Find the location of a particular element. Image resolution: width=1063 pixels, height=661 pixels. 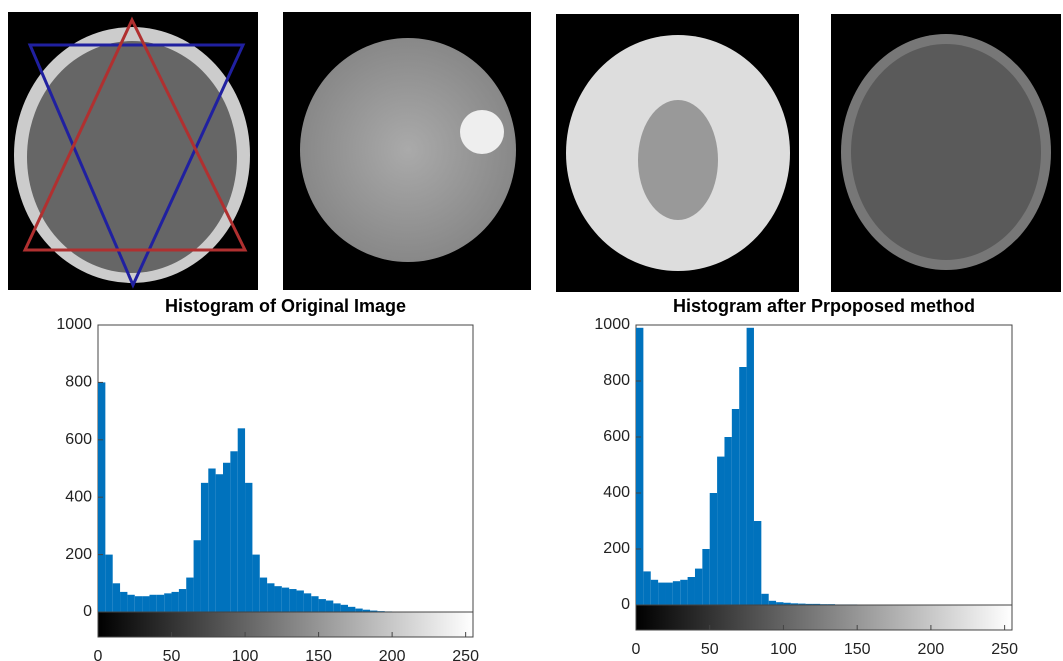

brain is located at coordinates (132, 157).